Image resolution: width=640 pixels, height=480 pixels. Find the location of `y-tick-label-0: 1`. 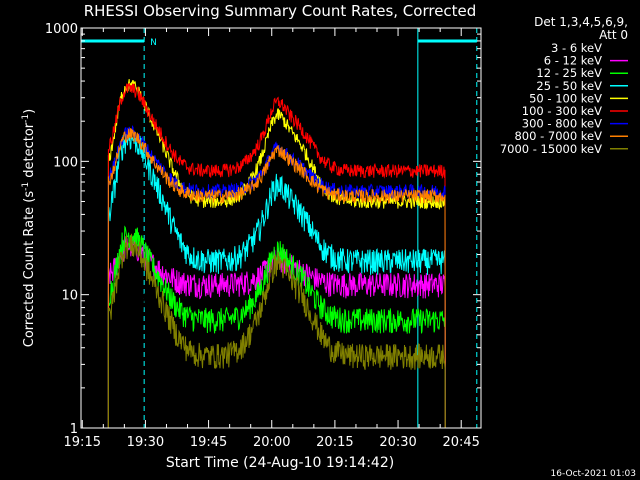

y-tick-label-0: 1 is located at coordinates (74, 429).